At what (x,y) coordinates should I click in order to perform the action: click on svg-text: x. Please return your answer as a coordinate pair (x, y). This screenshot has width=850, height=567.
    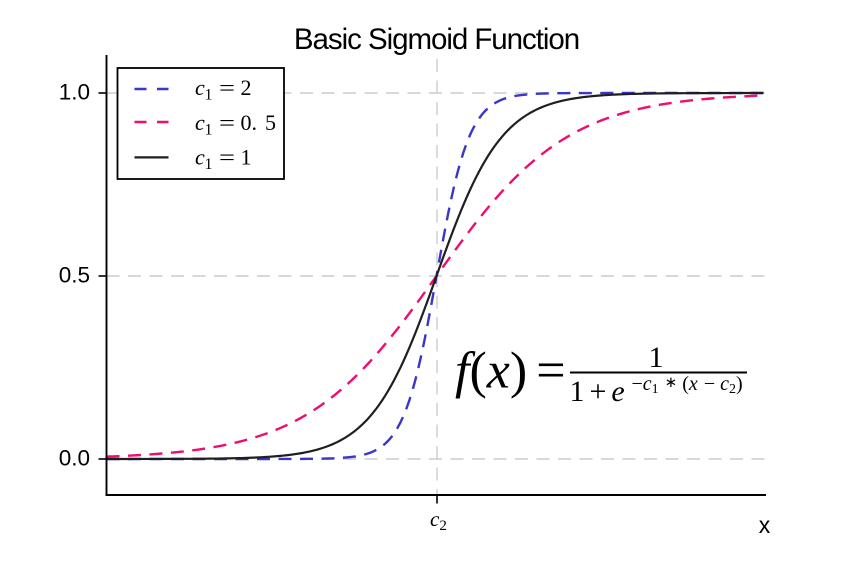
    Looking at the image, I should click on (765, 525).